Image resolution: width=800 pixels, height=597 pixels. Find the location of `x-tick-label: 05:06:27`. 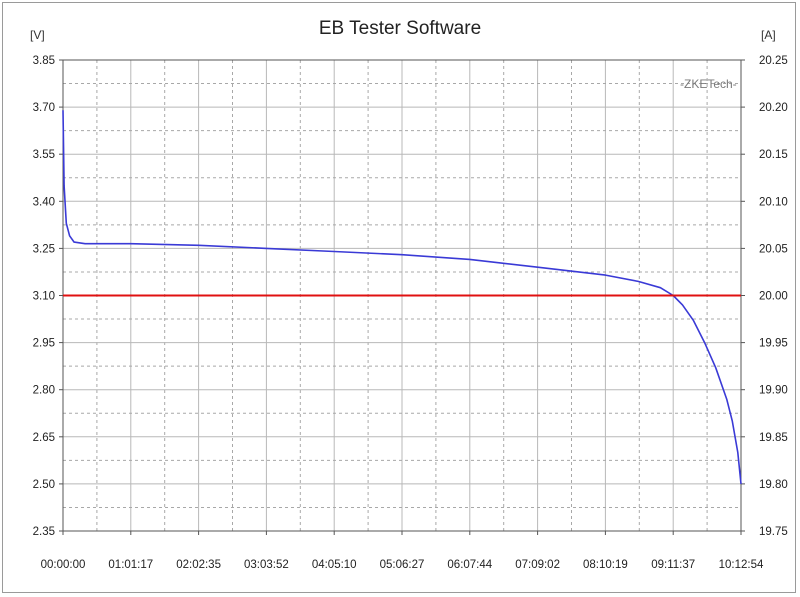

x-tick-label: 05:06:27 is located at coordinates (402, 565).